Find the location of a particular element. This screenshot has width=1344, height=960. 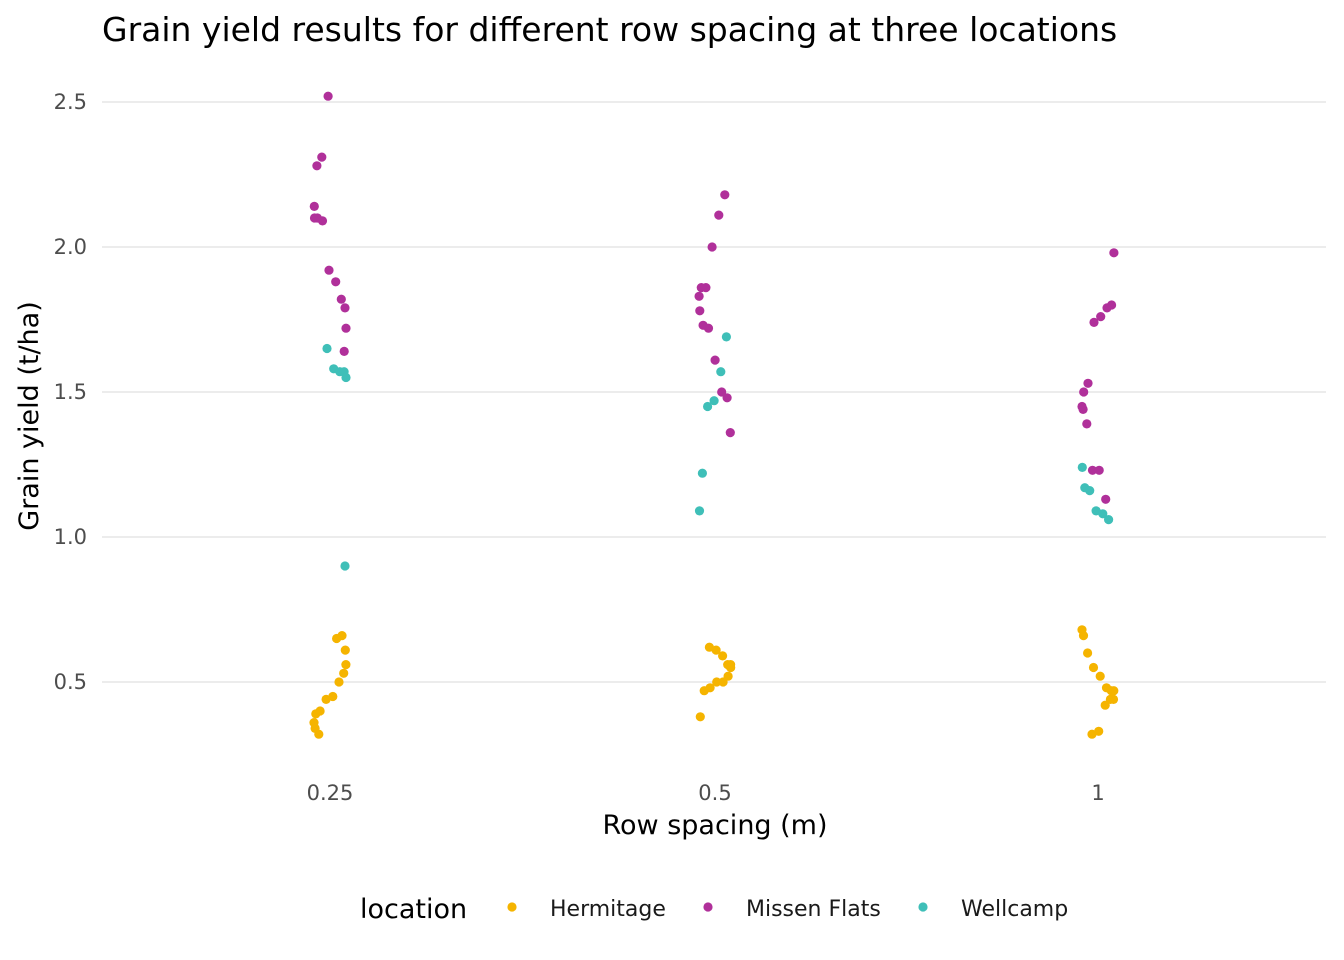

legend-key-missen-flats is located at coordinates (708, 907).